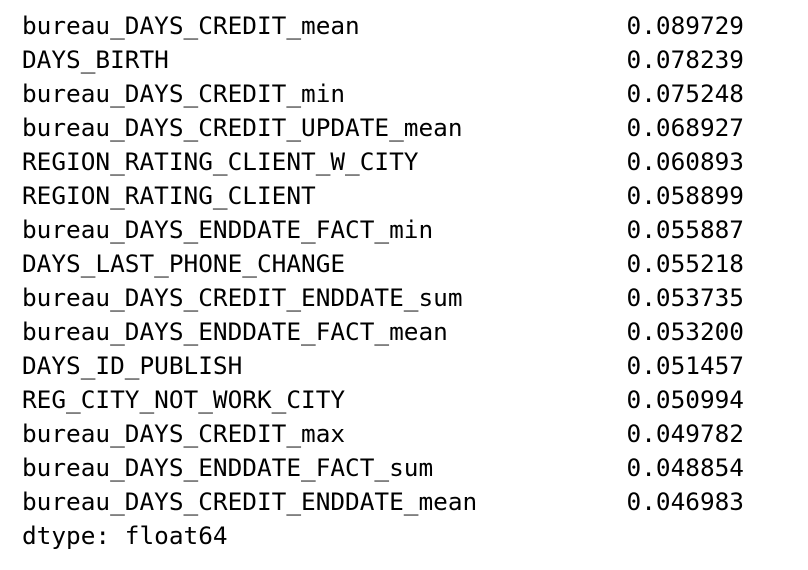  Describe the element at coordinates (125, 535) in the screenshot. I see `dtype-footer: dtype: float64` at that location.